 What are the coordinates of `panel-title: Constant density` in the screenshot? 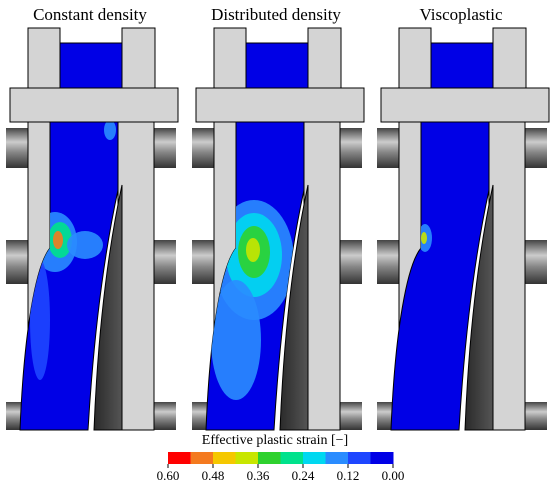 It's located at (90, 14).